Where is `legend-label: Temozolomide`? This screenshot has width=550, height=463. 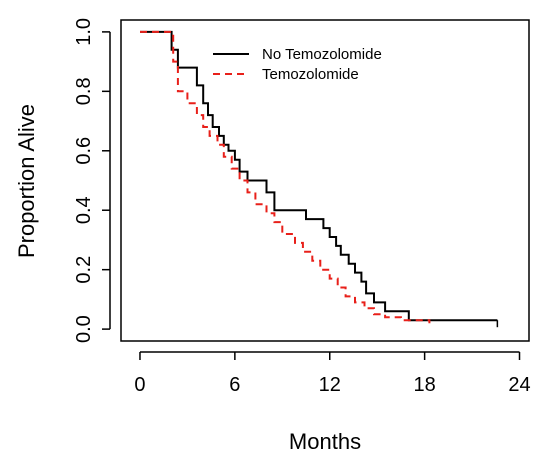
legend-label: Temozolomide is located at coordinates (310, 74).